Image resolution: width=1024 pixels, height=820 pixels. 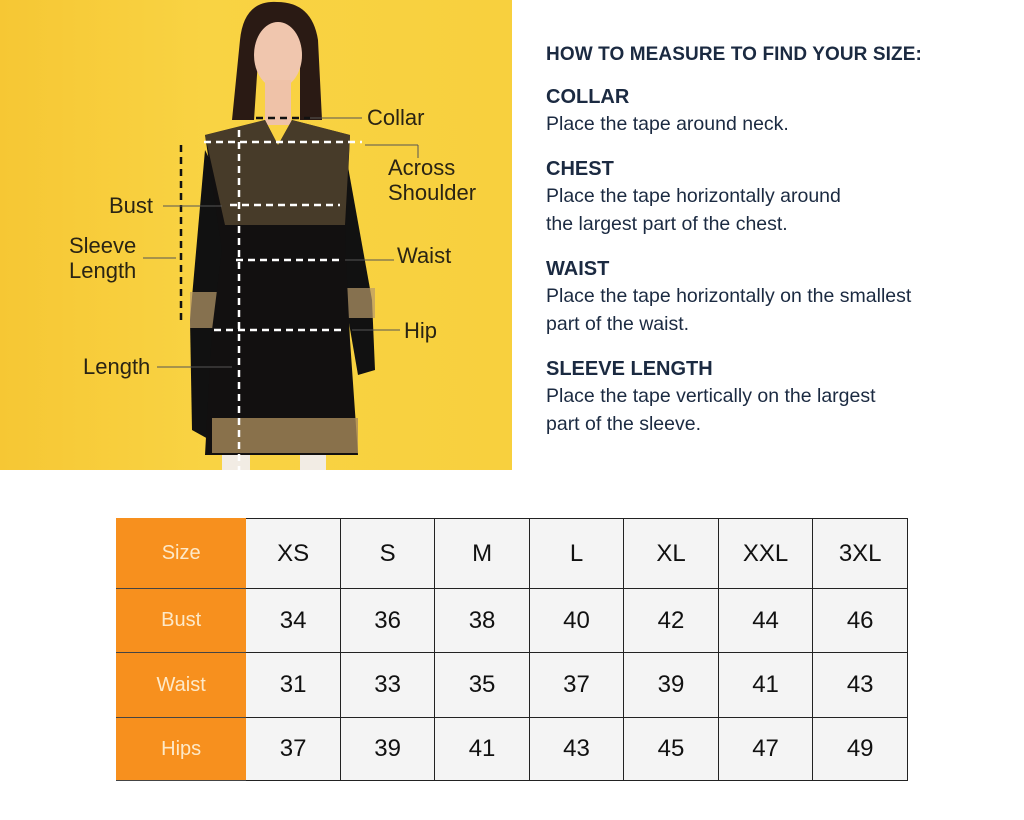 I want to click on table-cell: XXL, so click(x=765, y=553).